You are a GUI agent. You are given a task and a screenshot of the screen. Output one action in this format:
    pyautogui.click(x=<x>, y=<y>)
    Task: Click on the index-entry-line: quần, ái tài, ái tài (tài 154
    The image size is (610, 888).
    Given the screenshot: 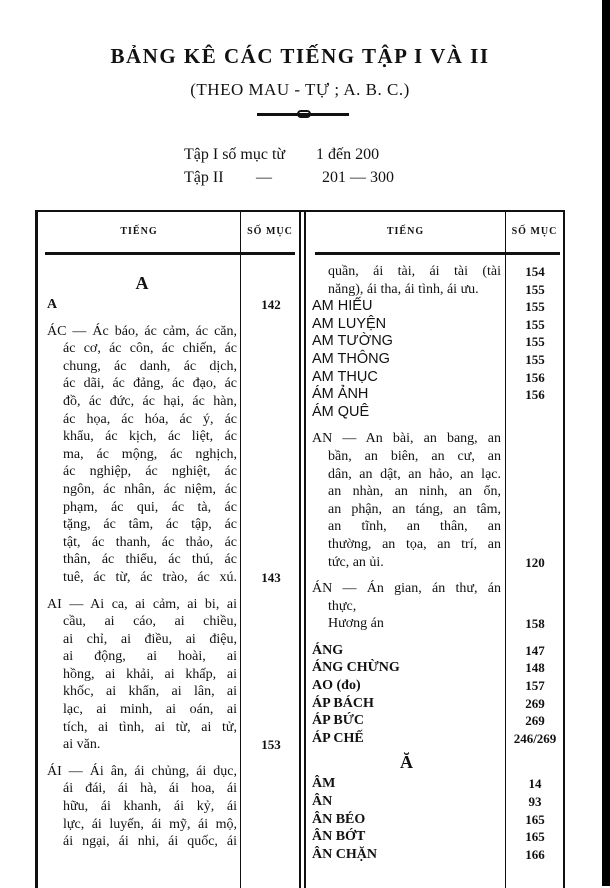 What is the action you would take?
    pyautogui.click(x=428, y=272)
    